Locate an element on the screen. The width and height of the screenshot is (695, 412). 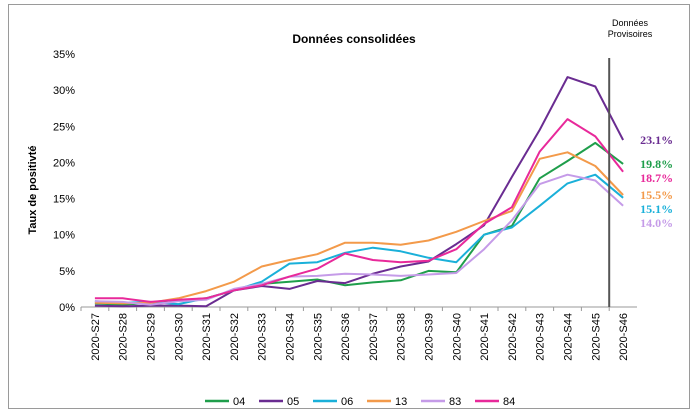
y-tick-label: 20% is located at coordinates (64, 163).